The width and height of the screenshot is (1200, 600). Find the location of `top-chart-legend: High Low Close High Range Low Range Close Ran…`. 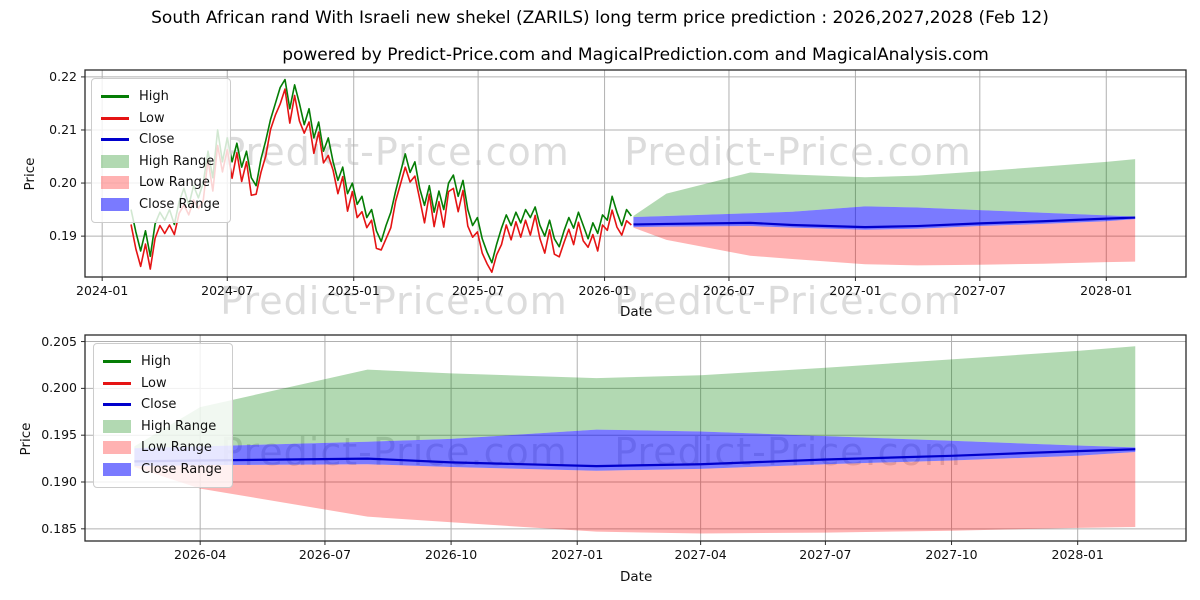

top-chart-legend: High Low Close High Range Low Range Close Ran… is located at coordinates (161, 150).